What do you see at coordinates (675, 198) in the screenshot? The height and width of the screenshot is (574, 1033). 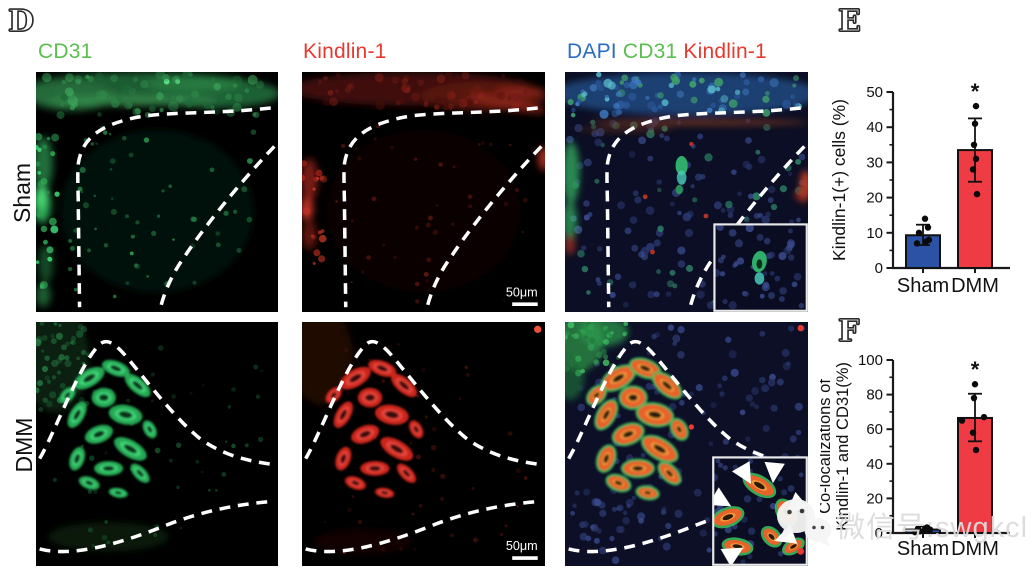 I see `central-vessel` at bounding box center [675, 198].